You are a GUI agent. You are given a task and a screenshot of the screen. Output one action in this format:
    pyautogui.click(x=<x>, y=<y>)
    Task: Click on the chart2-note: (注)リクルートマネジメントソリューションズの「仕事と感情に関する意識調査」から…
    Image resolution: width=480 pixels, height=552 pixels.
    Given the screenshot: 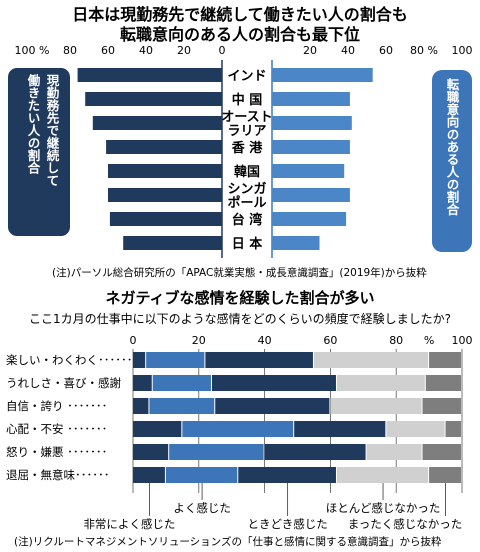 What is the action you would take?
    pyautogui.click(x=228, y=541)
    